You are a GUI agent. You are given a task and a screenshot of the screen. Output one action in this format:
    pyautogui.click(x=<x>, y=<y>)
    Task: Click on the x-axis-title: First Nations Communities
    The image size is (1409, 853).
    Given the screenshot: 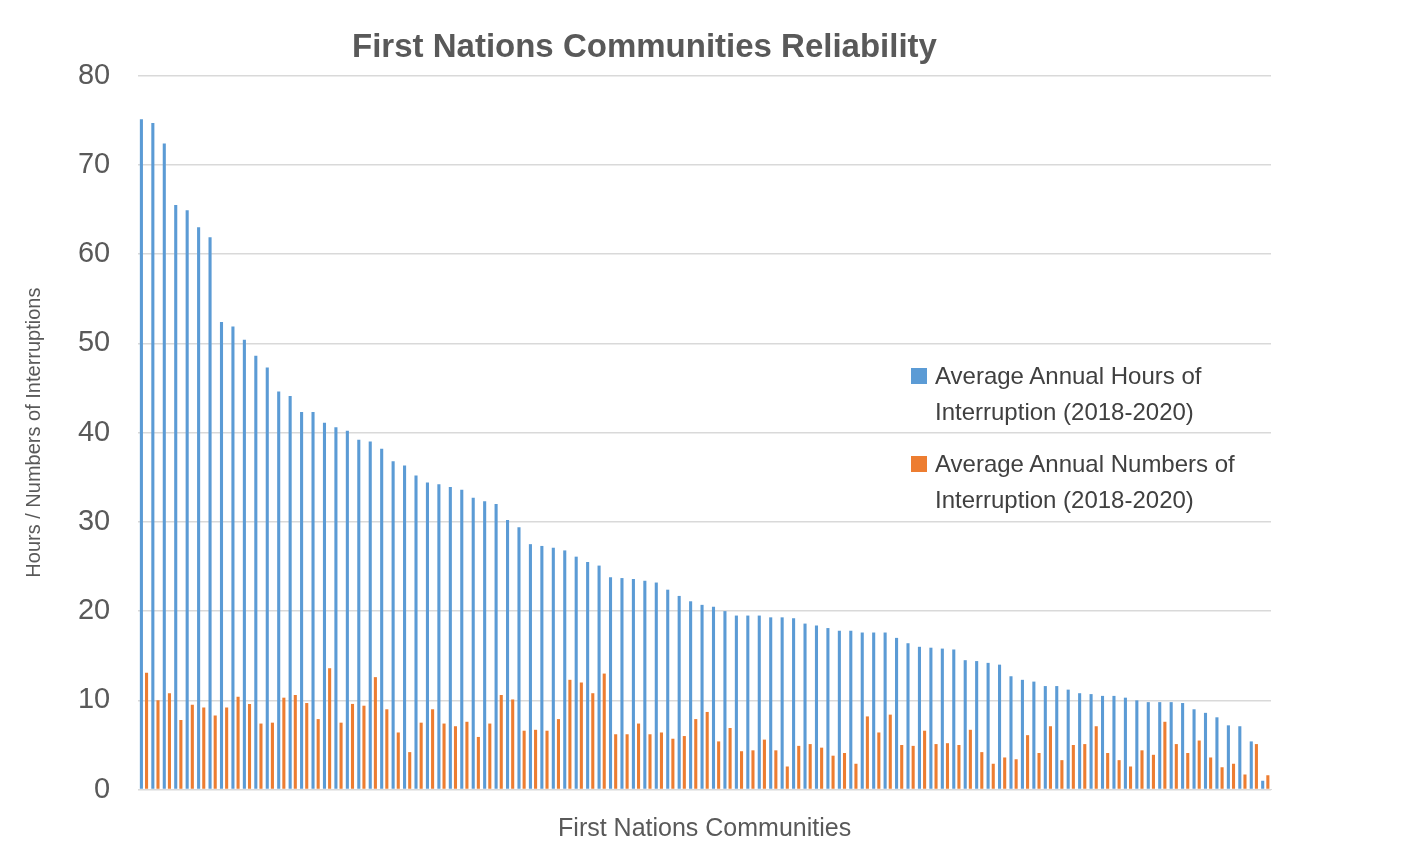 What is the action you would take?
    pyautogui.click(x=705, y=826)
    